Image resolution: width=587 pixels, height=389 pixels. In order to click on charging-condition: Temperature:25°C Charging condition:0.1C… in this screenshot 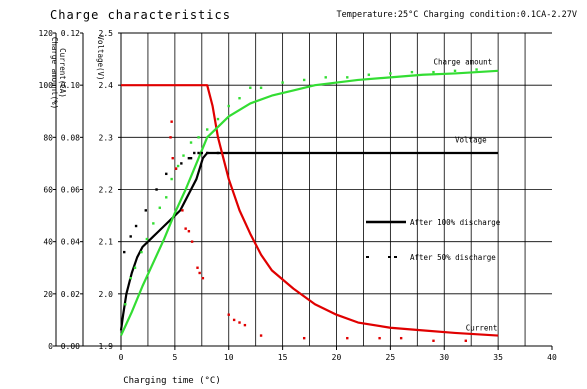, I will do `click(456, 15)`.